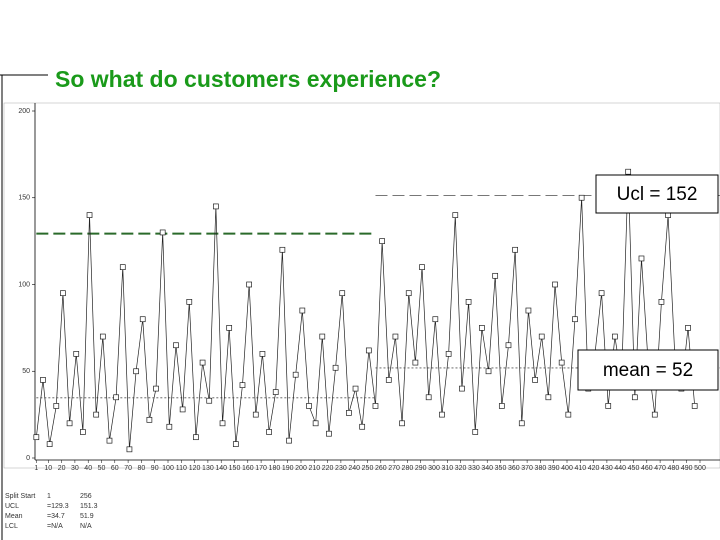  I want to click on x-tick-label: 20, so click(62, 468).